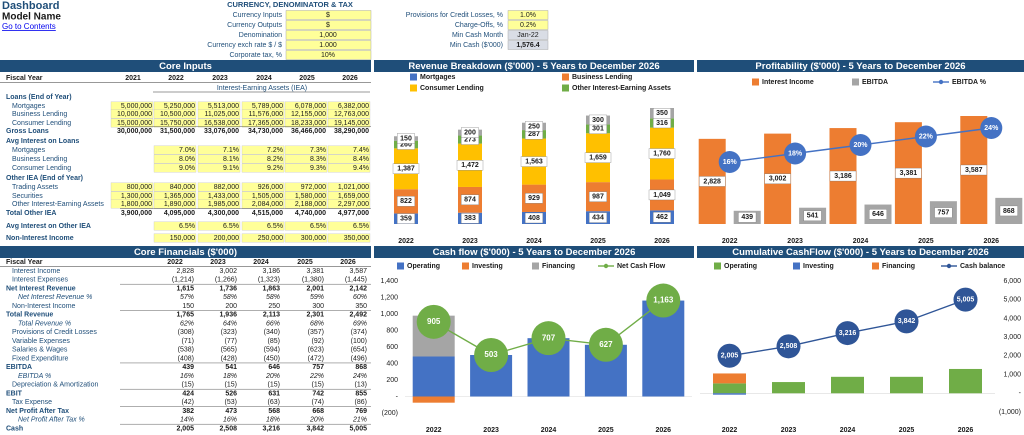  Describe the element at coordinates (438, 77) in the screenshot. I see `legend-label: Mortgages` at that location.